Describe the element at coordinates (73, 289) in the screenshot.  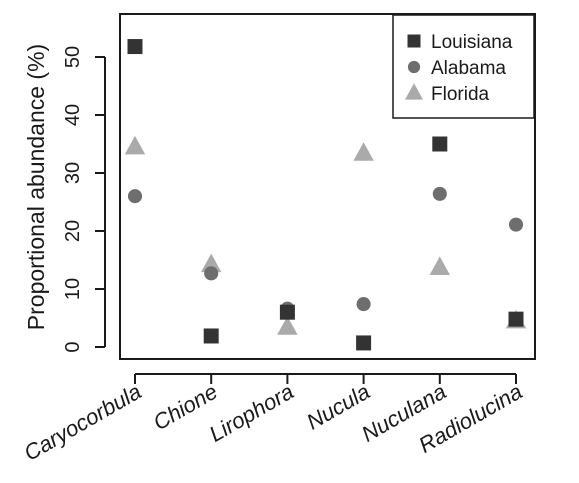
I see `y-tick-label: 10` at that location.